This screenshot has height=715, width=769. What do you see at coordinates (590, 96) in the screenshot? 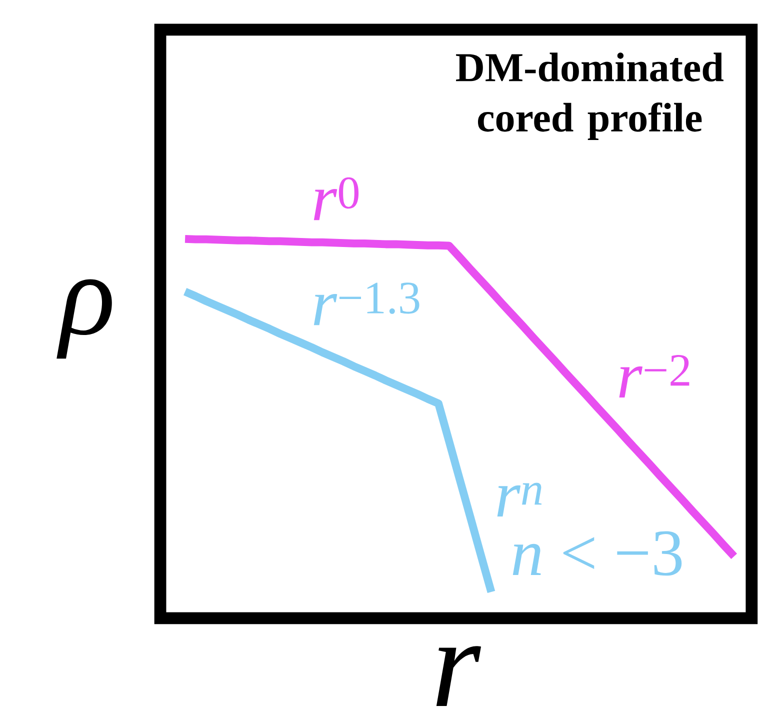
I see `chart-title: DM-dominated cored profile` at bounding box center [590, 96].